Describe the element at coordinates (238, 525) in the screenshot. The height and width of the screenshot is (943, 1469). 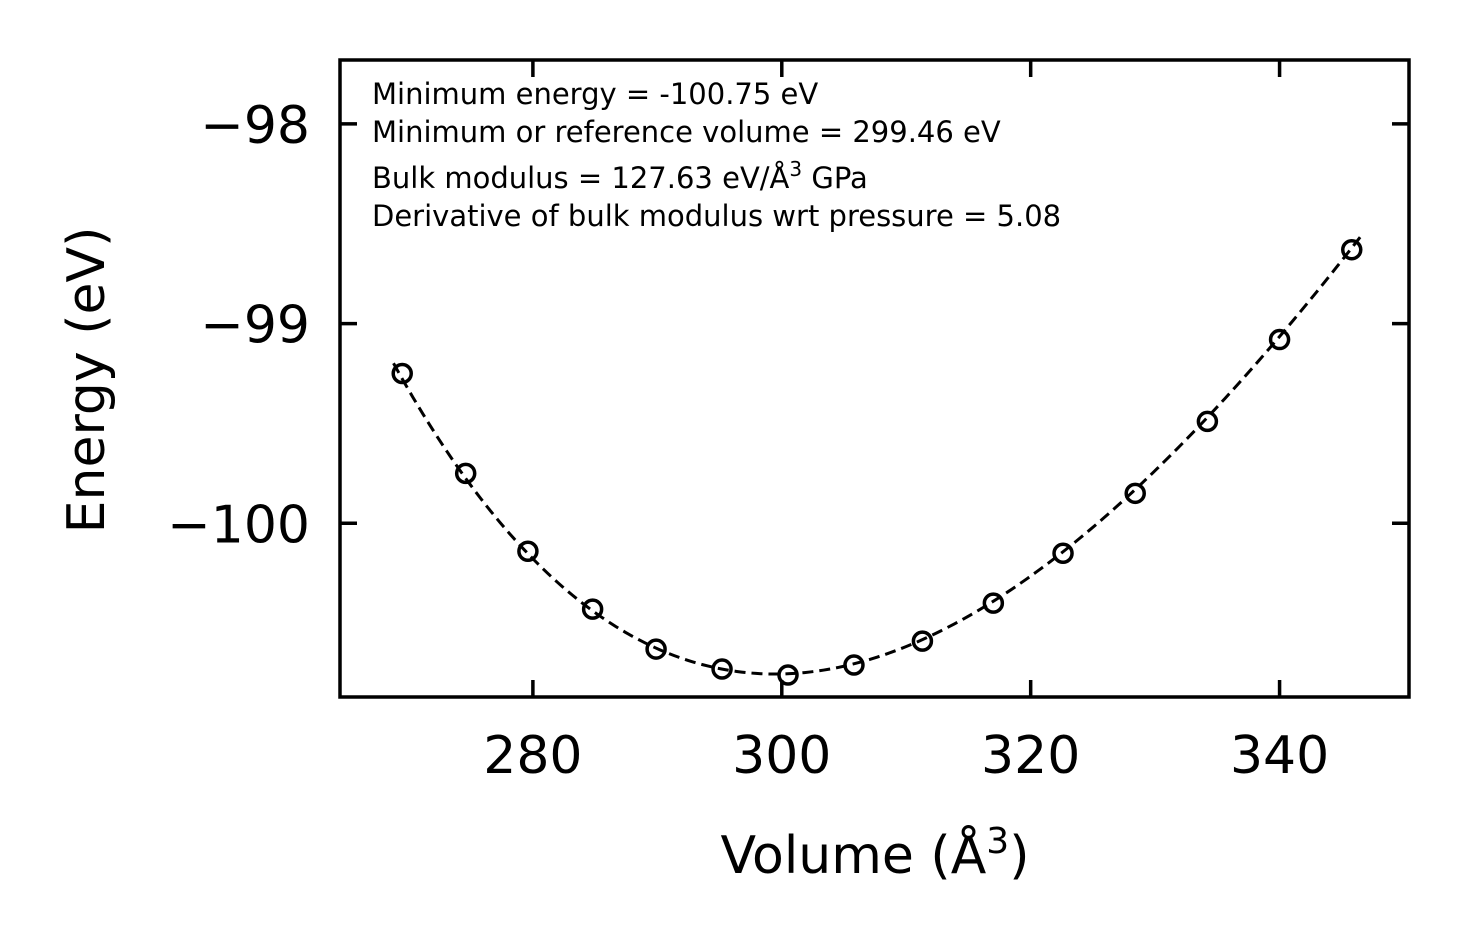
I see `y-tick-label: −100` at that location.